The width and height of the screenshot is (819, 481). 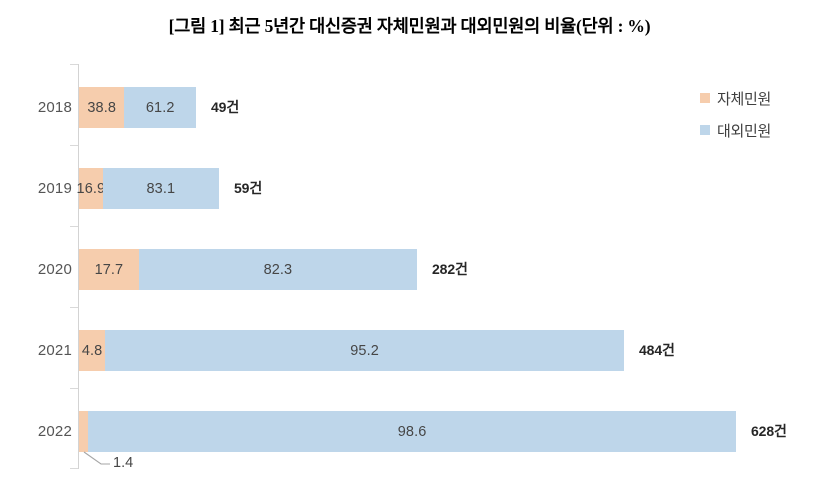 What do you see at coordinates (769, 431) in the screenshot?
I see `total-label-2022: 628건` at bounding box center [769, 431].